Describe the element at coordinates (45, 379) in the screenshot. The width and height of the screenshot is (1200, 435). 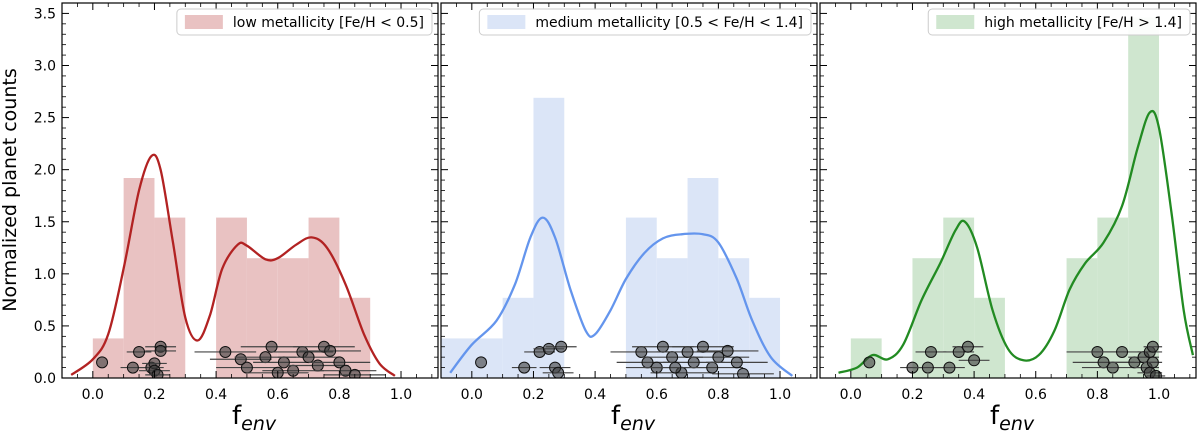
I see `y-tick-label: 0.0` at that location.